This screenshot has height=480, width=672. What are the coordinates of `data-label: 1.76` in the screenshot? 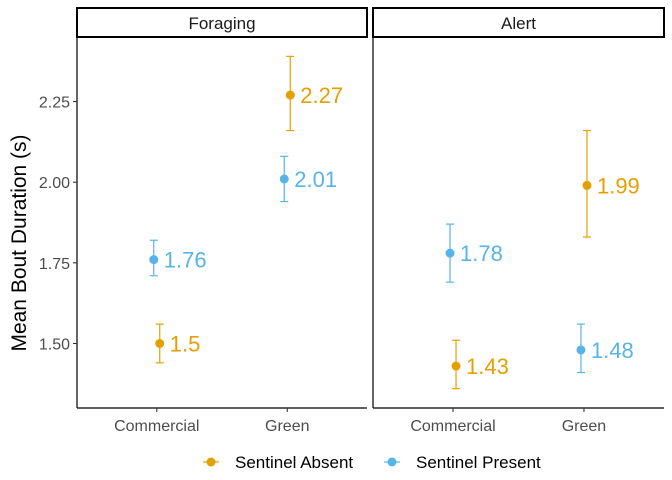 It's located at (185, 260).